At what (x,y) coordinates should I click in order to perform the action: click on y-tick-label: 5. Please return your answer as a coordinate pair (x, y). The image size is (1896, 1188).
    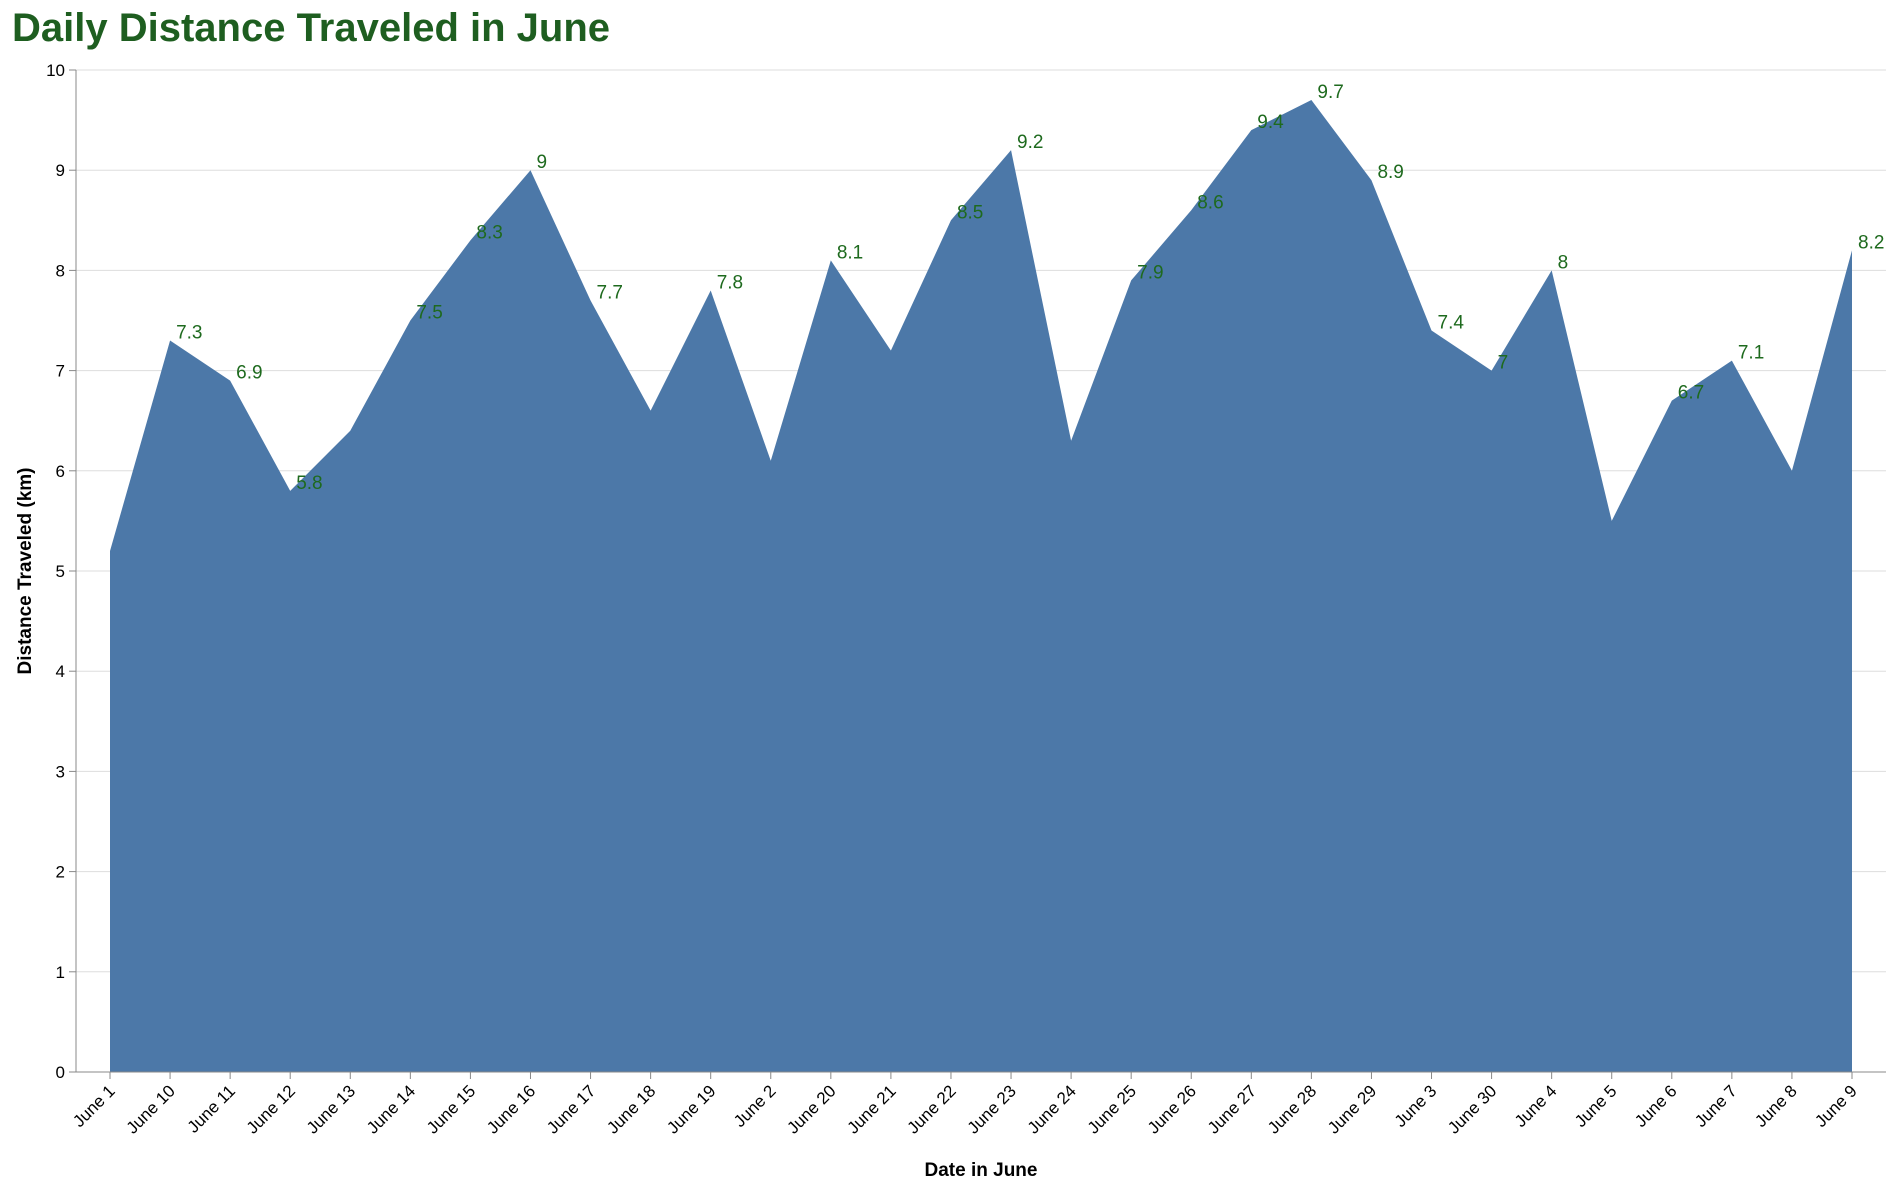
    Looking at the image, I should click on (60, 571).